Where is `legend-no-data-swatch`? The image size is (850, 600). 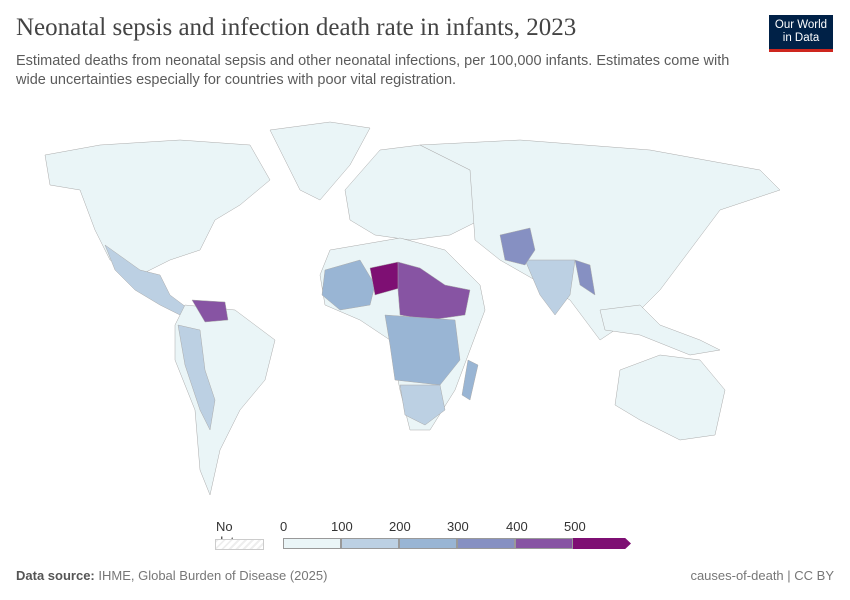
legend-no-data-swatch is located at coordinates (239, 544).